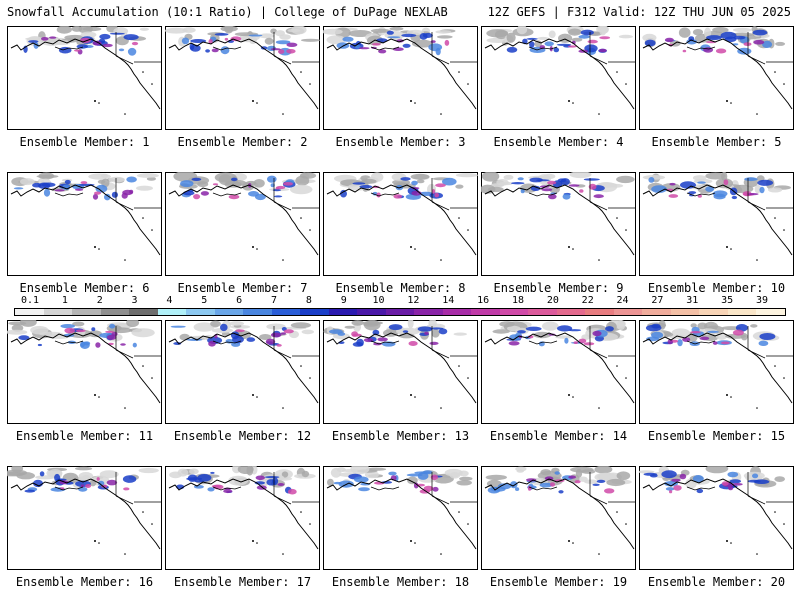  What do you see at coordinates (622, 300) in the screenshot?
I see `colorbar-label: 24` at bounding box center [622, 300].